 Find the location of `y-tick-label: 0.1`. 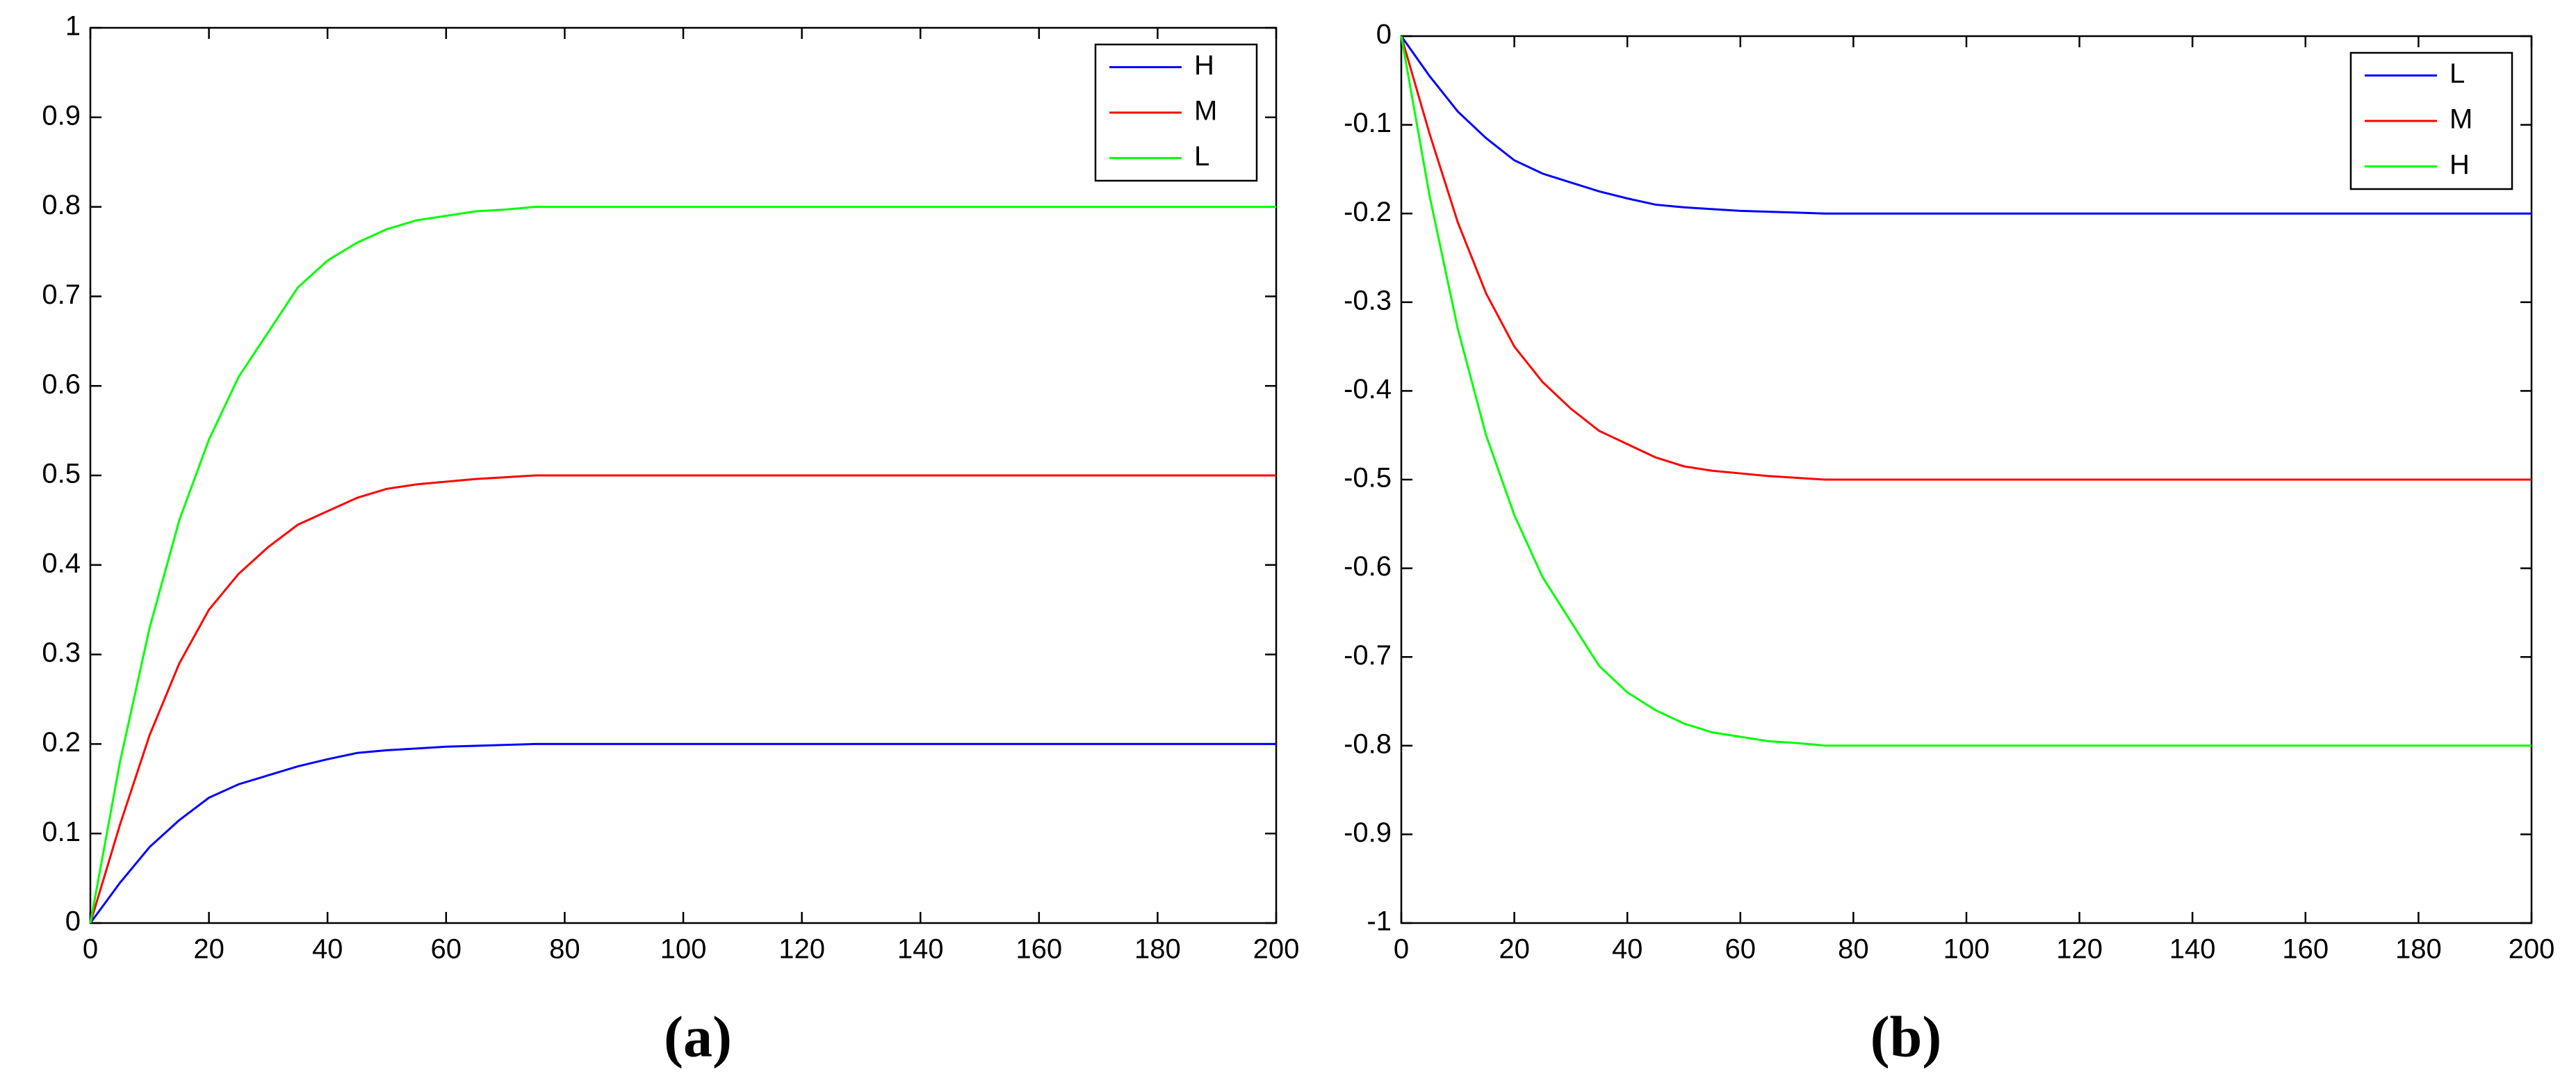

y-tick-label: 0.1 is located at coordinates (61, 832).